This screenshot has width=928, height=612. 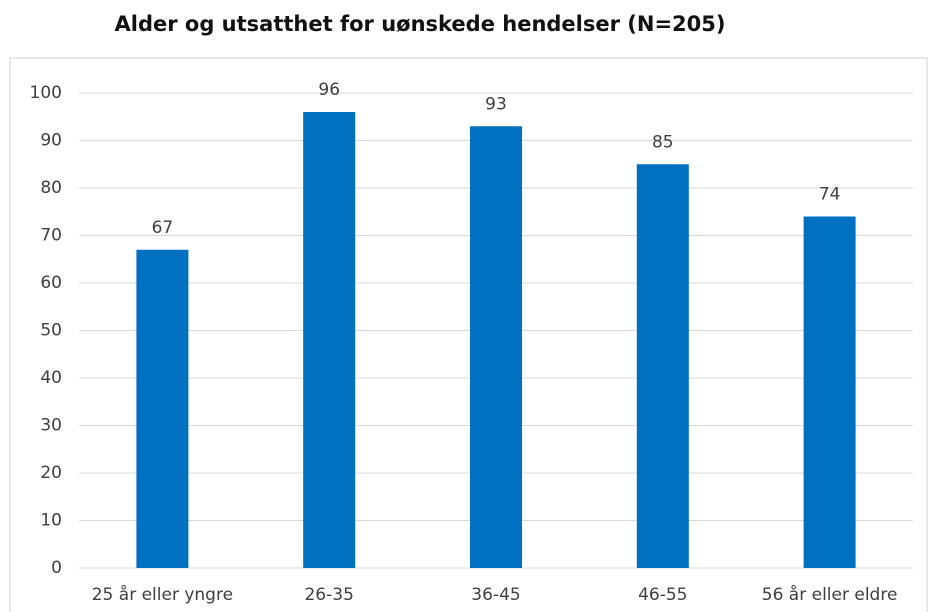 What do you see at coordinates (163, 228) in the screenshot?
I see `data-label: 67` at bounding box center [163, 228].